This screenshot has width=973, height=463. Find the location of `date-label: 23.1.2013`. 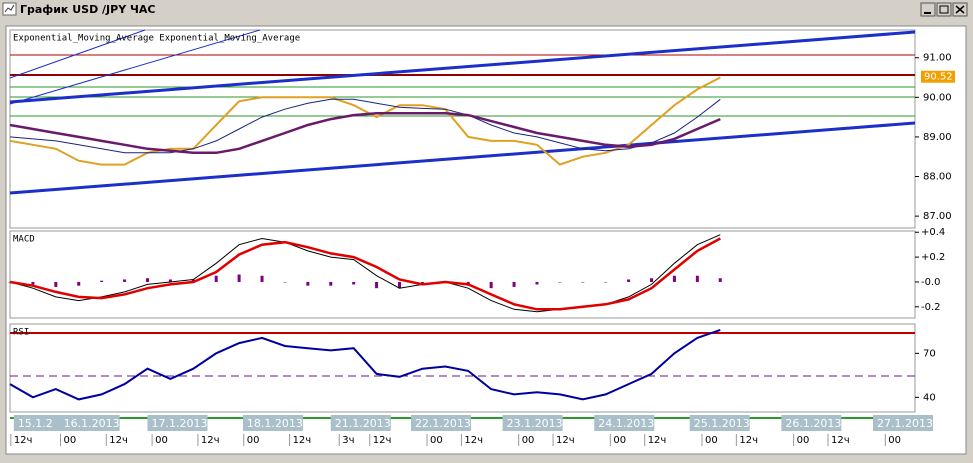

date-label: 23.1.2013 is located at coordinates (535, 423).